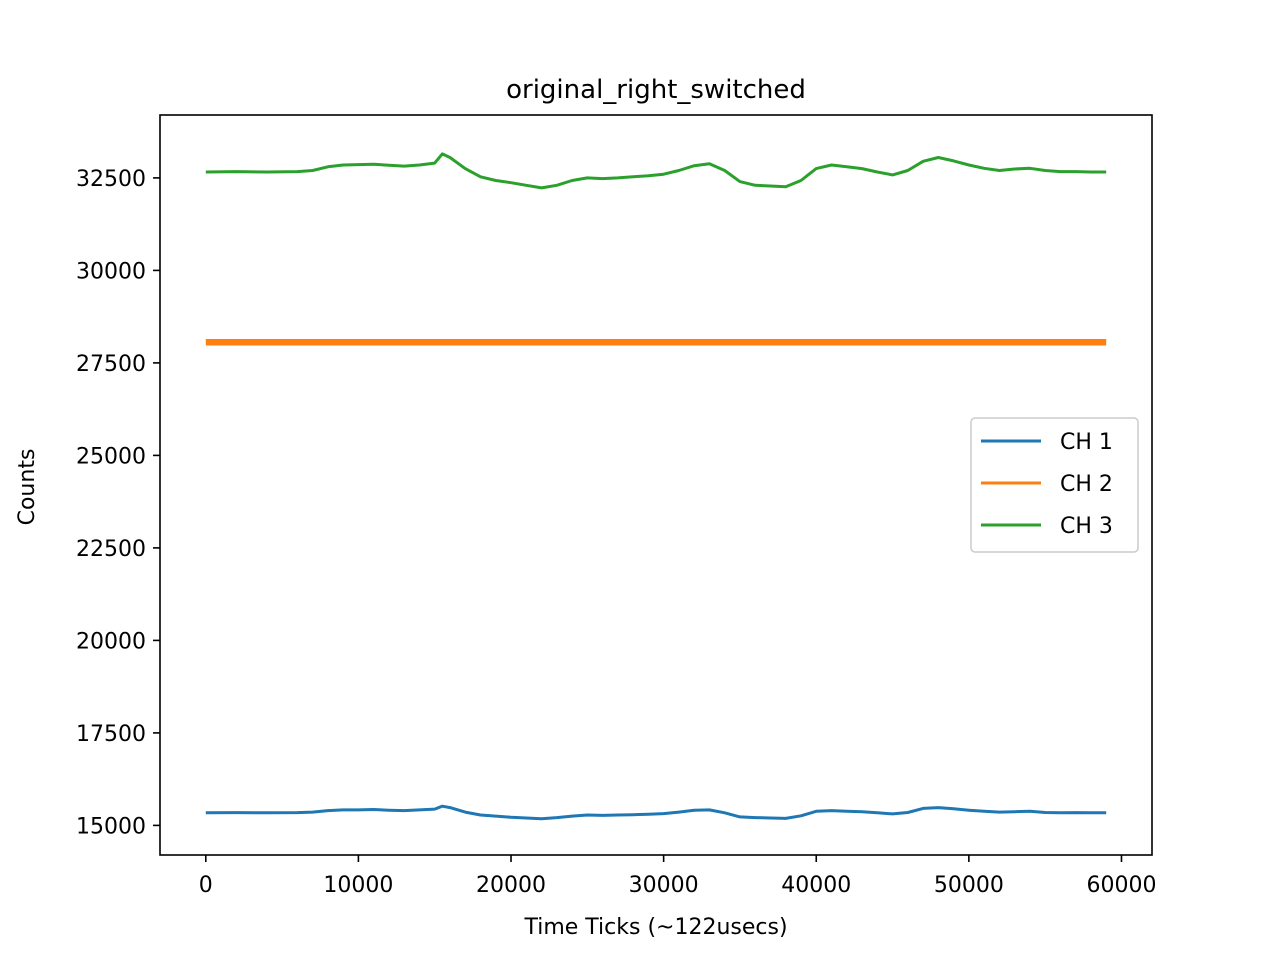  I want to click on x-axis-label: Time Ticks (~122usecs), so click(655, 927).